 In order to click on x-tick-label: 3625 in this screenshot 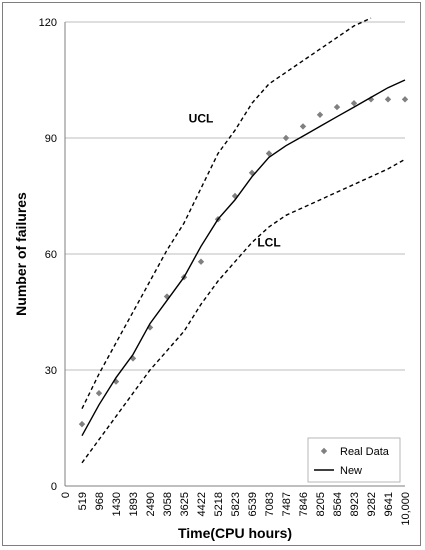, I will do `click(185, 504)`.